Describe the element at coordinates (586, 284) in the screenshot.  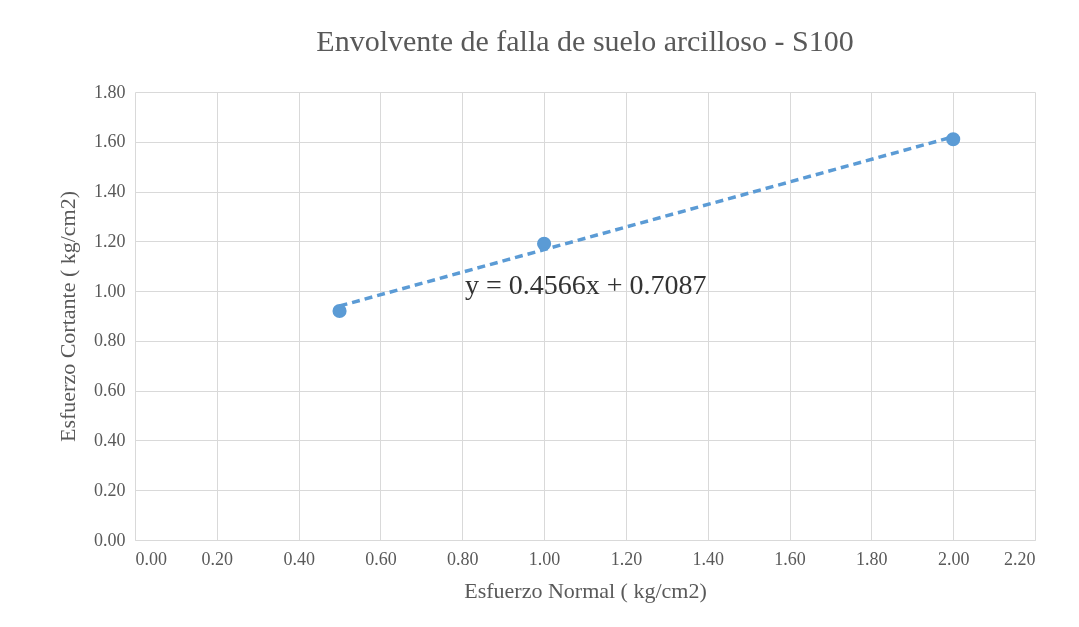
I see `annotation: y = 0.4566x + 0.7087` at that location.